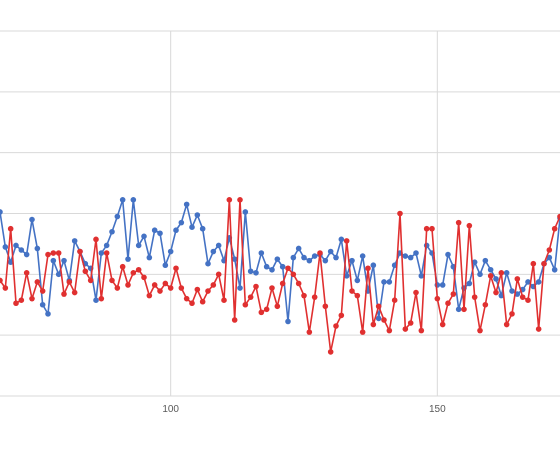 The width and height of the screenshot is (560, 450). Describe the element at coordinates (170, 409) in the screenshot. I see `x-tick-label: 100` at that location.